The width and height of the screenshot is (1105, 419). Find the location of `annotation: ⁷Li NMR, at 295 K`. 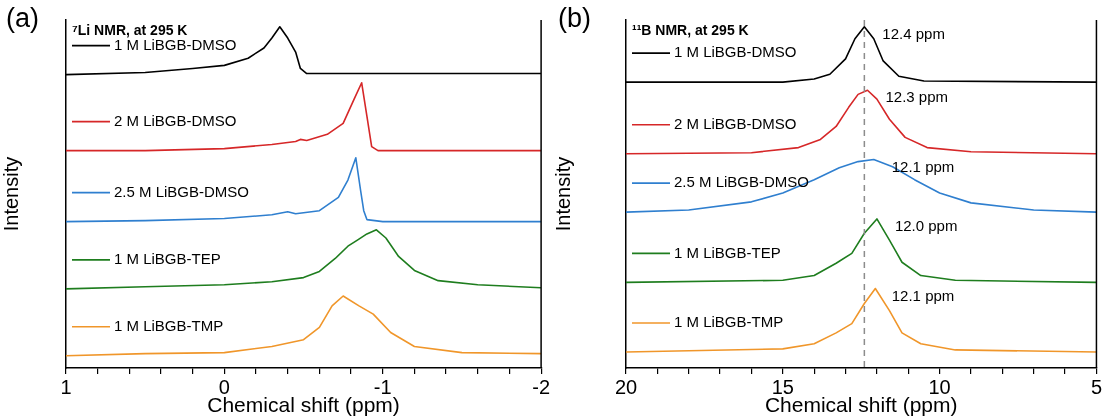

annotation: ⁷Li NMR, at 295 K is located at coordinates (130, 29).